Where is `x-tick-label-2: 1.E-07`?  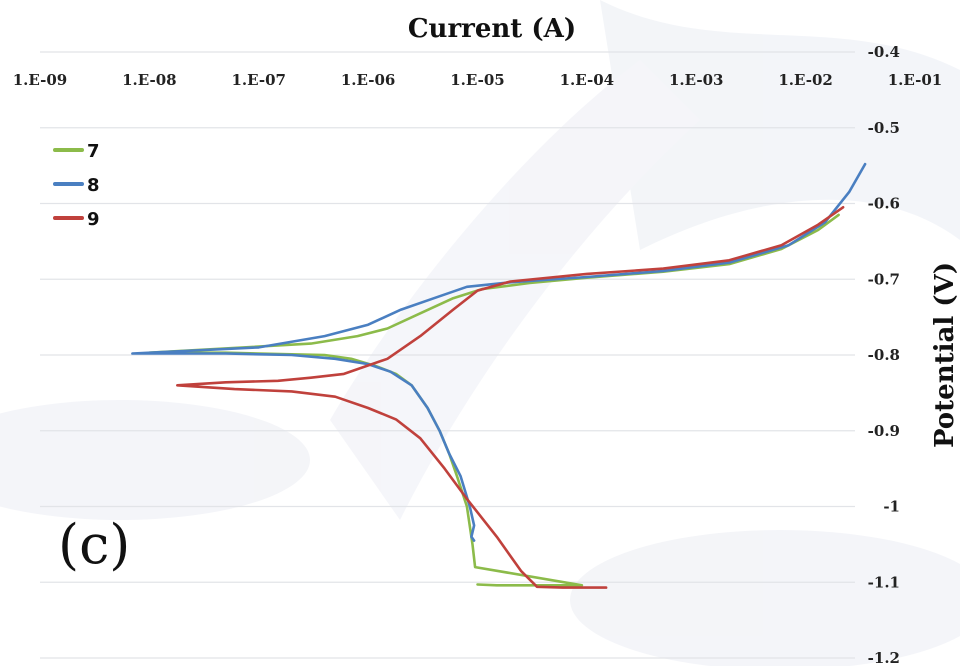 x-tick-label-2: 1.E-07 is located at coordinates (259, 80).